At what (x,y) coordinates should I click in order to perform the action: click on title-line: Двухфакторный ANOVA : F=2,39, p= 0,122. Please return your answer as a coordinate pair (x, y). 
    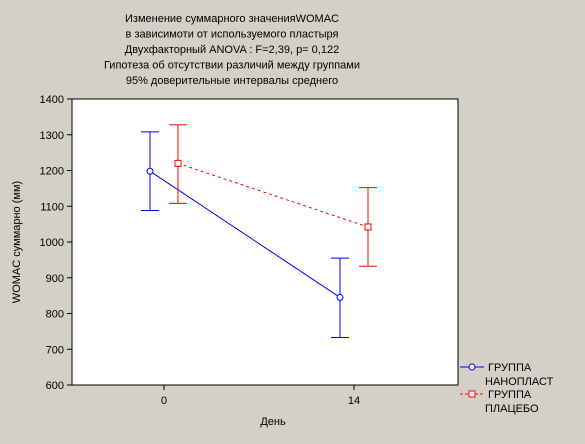
    Looking at the image, I should click on (232, 50).